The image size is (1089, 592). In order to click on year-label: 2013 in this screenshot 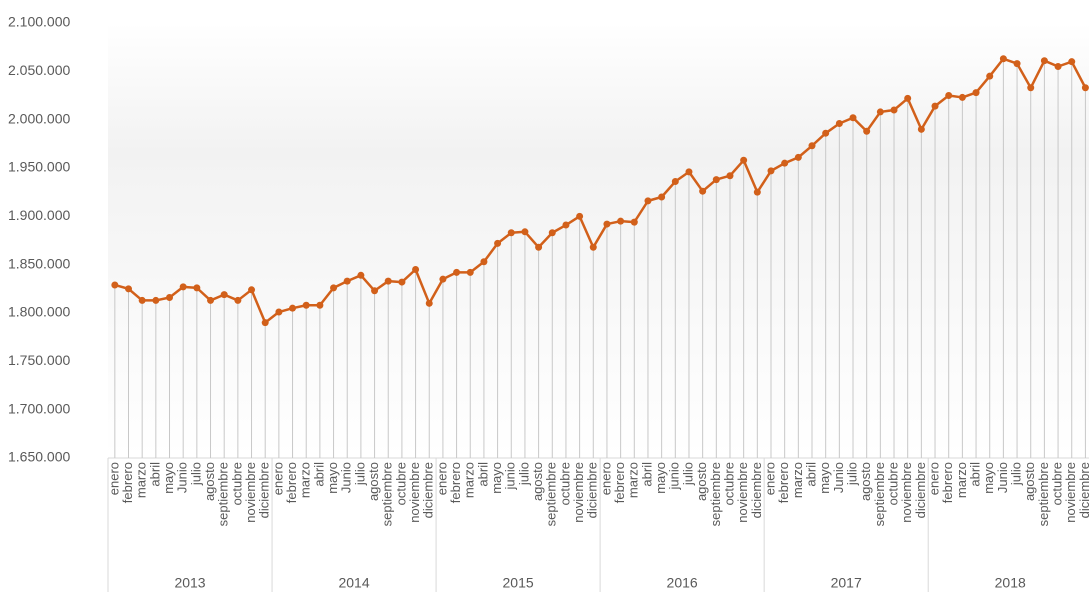, I will do `click(189, 583)`.